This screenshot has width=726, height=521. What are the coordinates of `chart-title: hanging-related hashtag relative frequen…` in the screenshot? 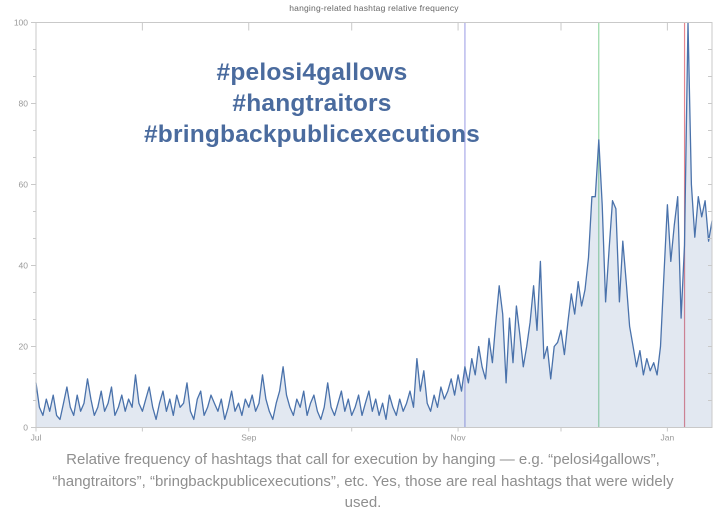 It's located at (374, 8).